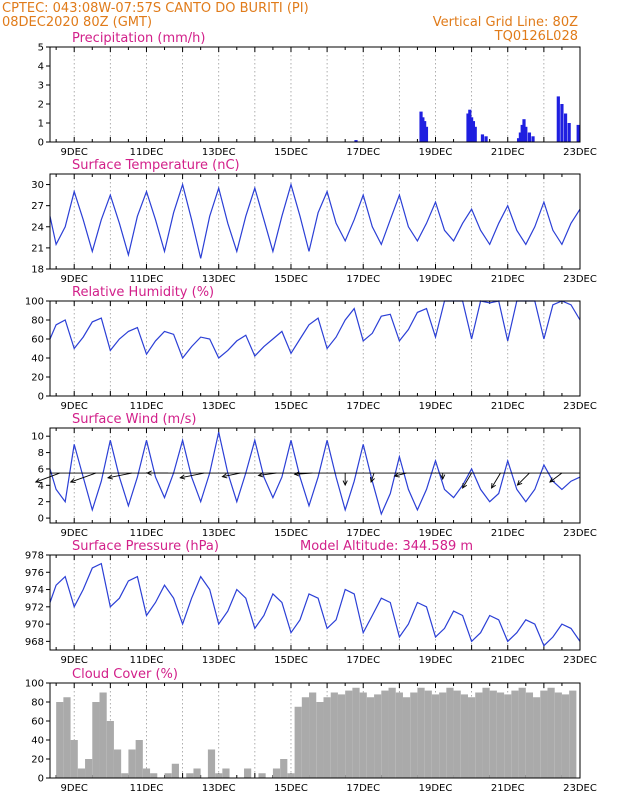 The height and width of the screenshot is (800, 618). Describe the element at coordinates (291, 533) in the screenshot. I see `wind-xtick-label: 15DEC` at that location.